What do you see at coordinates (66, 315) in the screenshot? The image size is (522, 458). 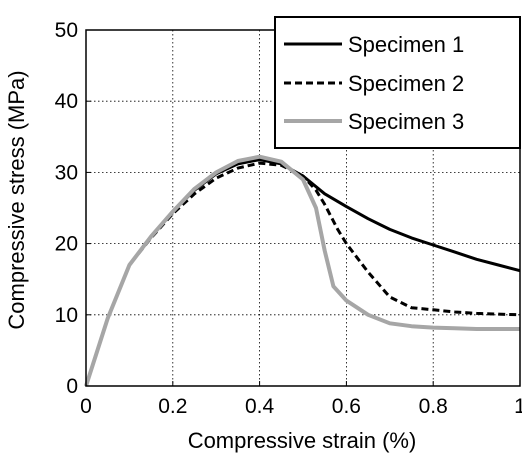 I see `y-tick-label: 10` at bounding box center [66, 315].